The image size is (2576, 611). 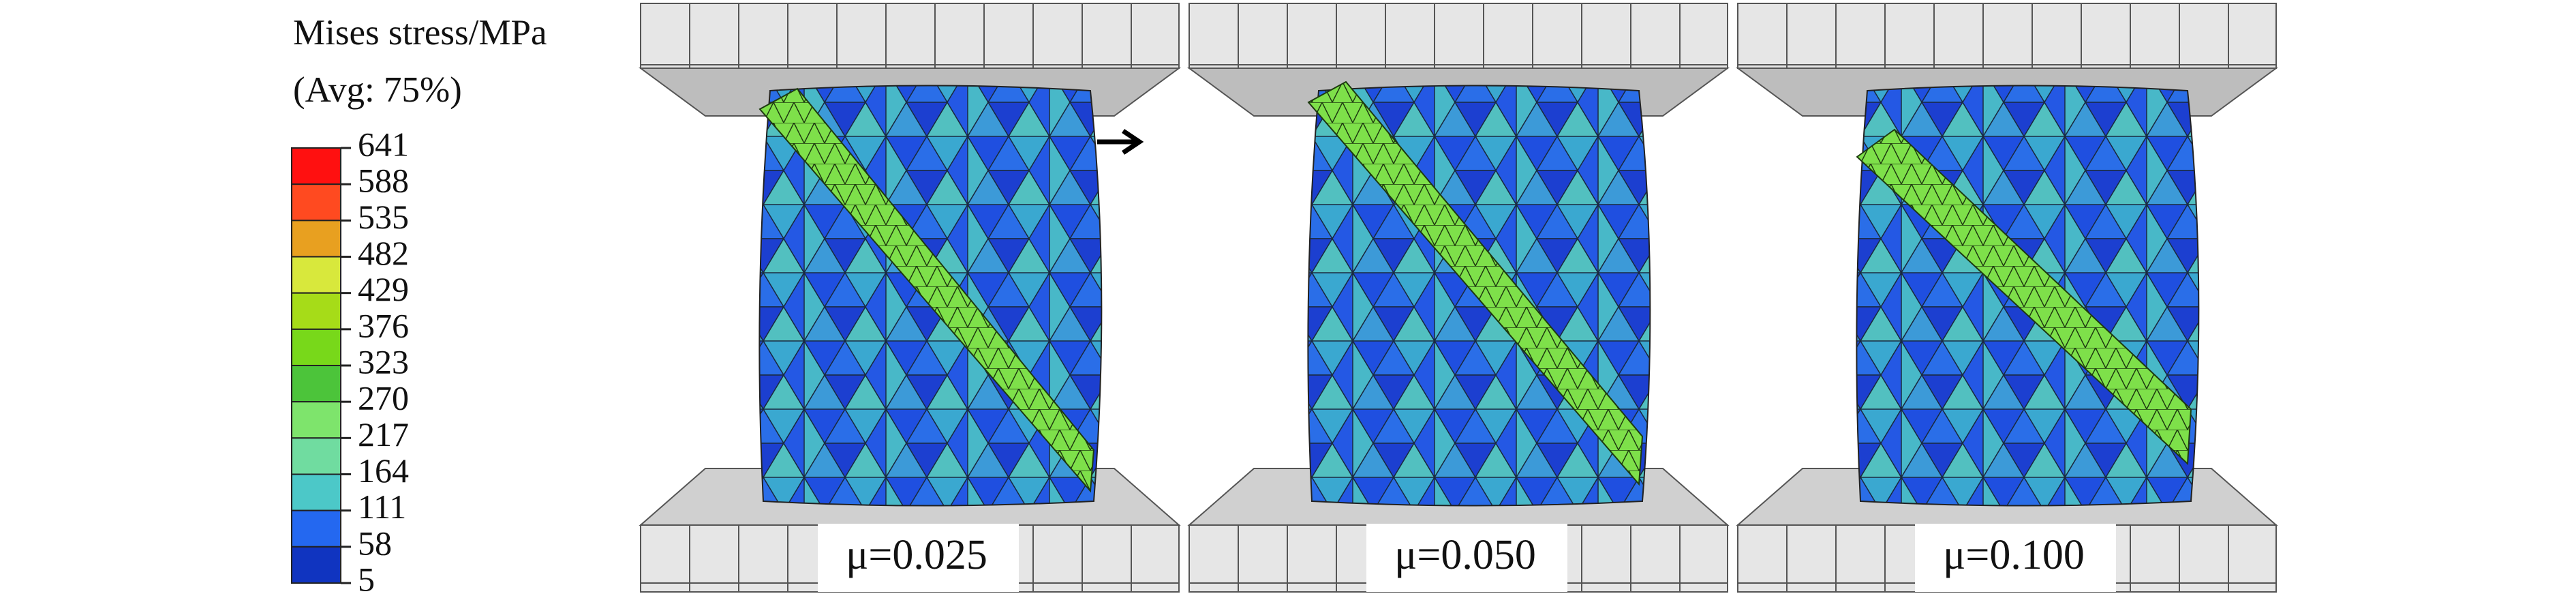 What do you see at coordinates (384, 470) in the screenshot?
I see `legend-tick-label: 164` at bounding box center [384, 470].